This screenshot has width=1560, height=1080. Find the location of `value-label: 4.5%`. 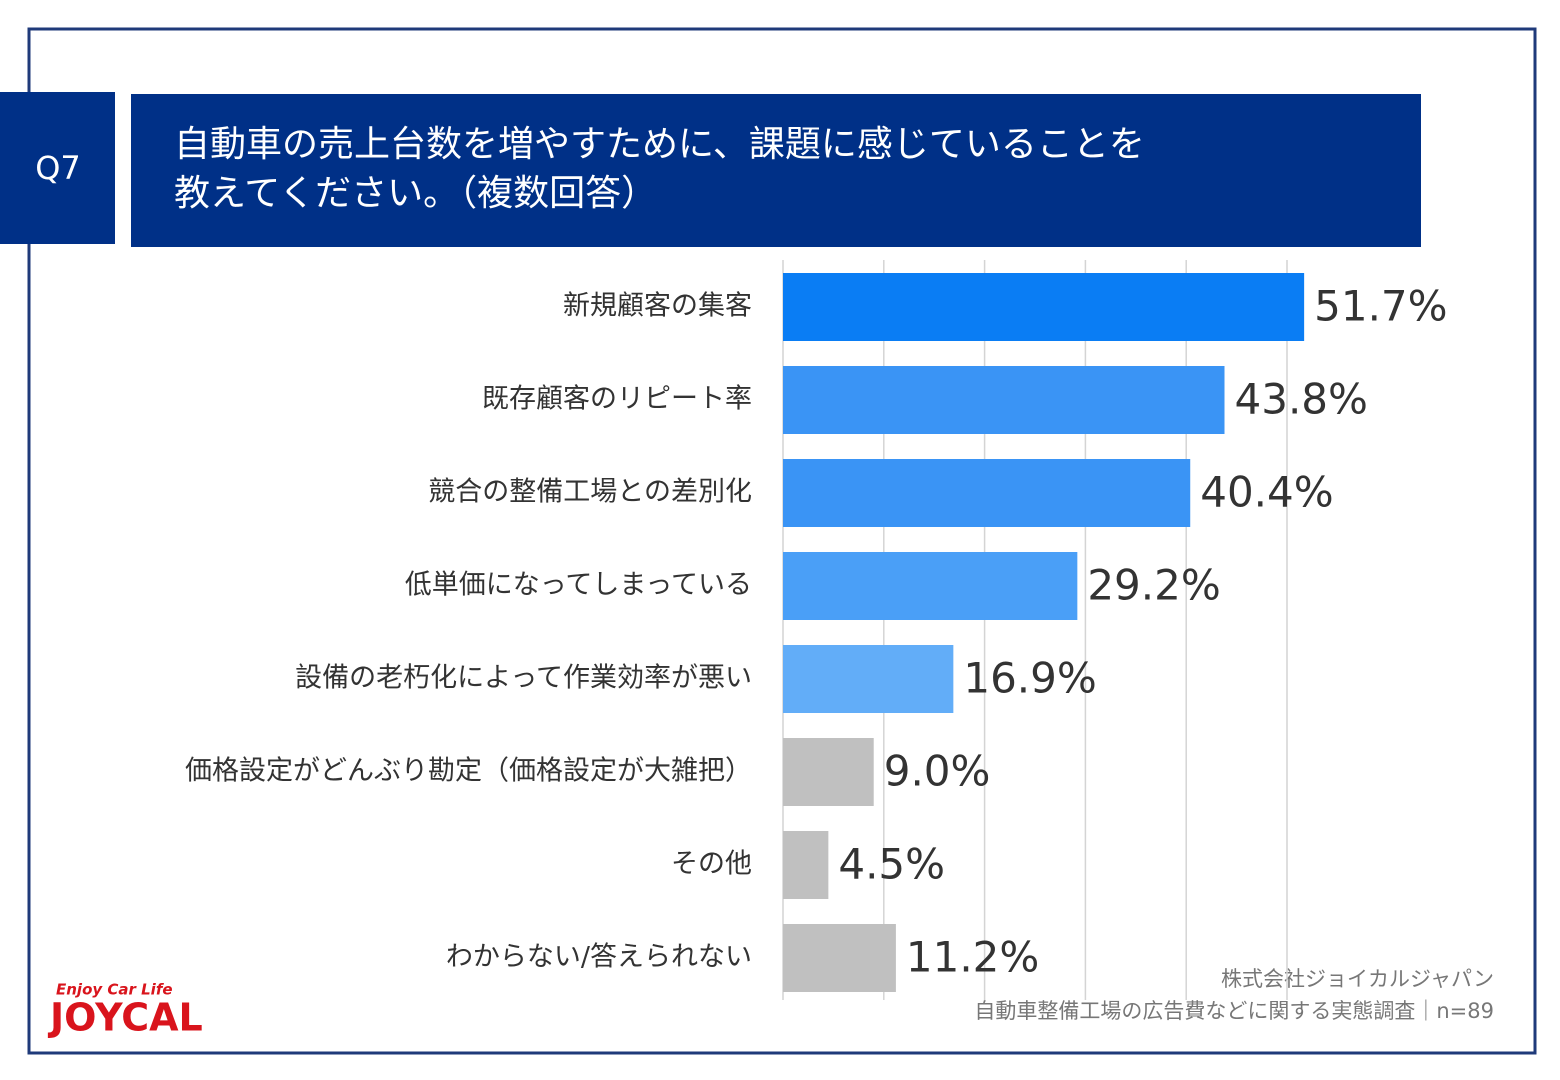

value-label: 4.5% is located at coordinates (891, 864).